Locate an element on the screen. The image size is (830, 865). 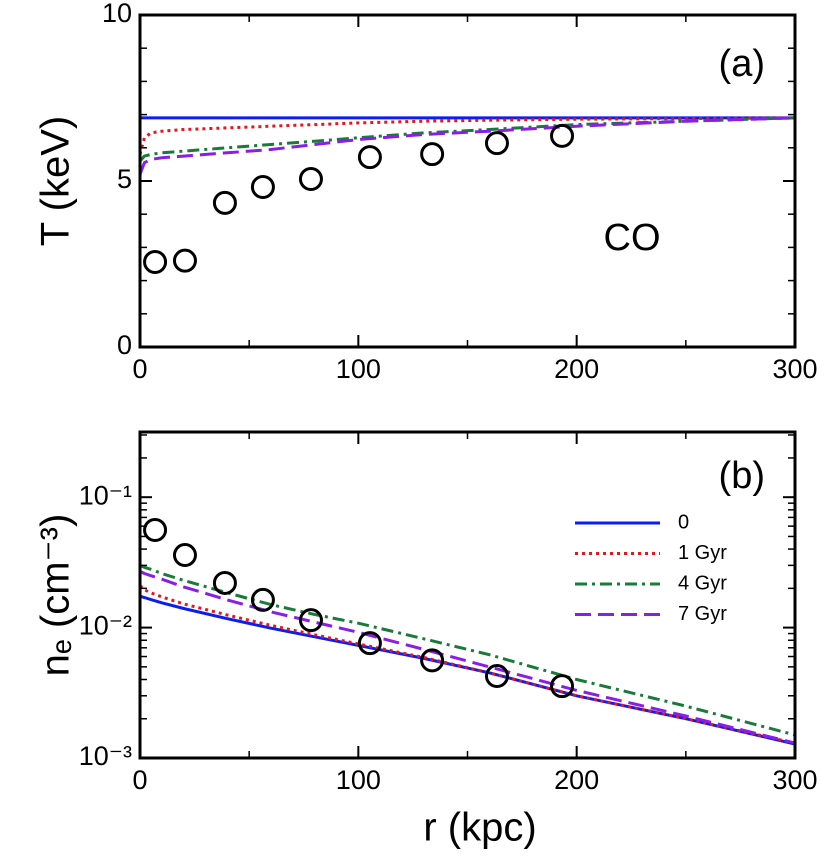
y-tick-label: 5 is located at coordinates (124, 179).